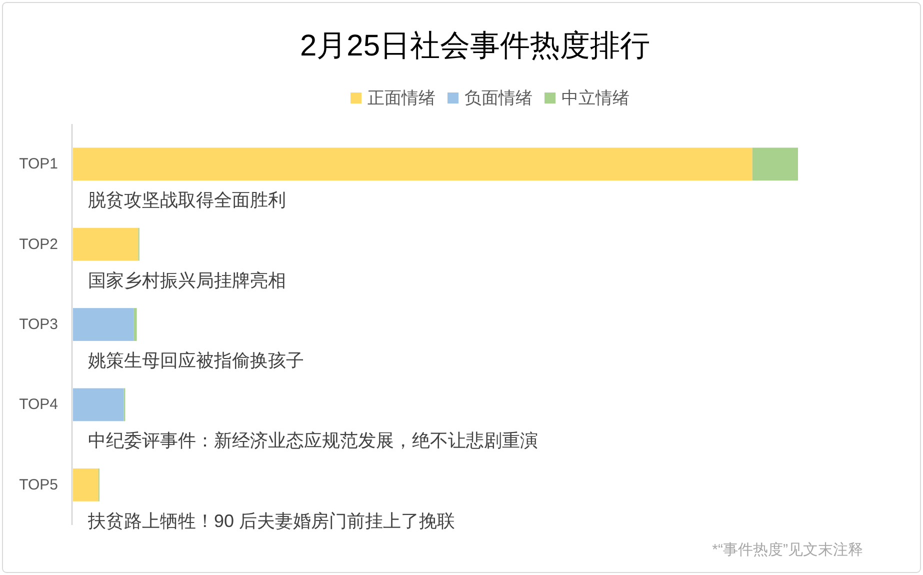 The height and width of the screenshot is (575, 923). Describe the element at coordinates (38, 244) in the screenshot. I see `y-tick-label: TOP2` at that location.